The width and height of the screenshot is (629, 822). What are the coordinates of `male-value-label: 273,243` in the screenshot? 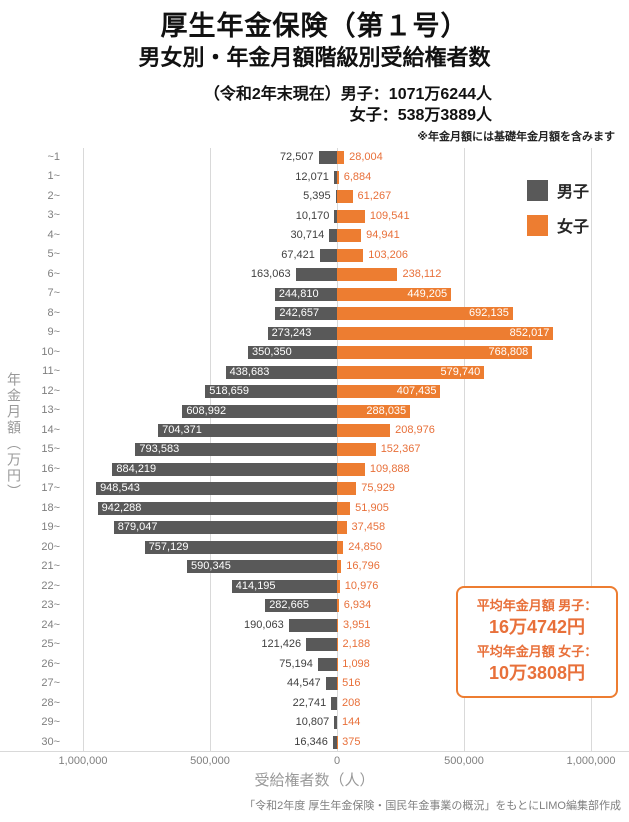 It's located at (291, 332).